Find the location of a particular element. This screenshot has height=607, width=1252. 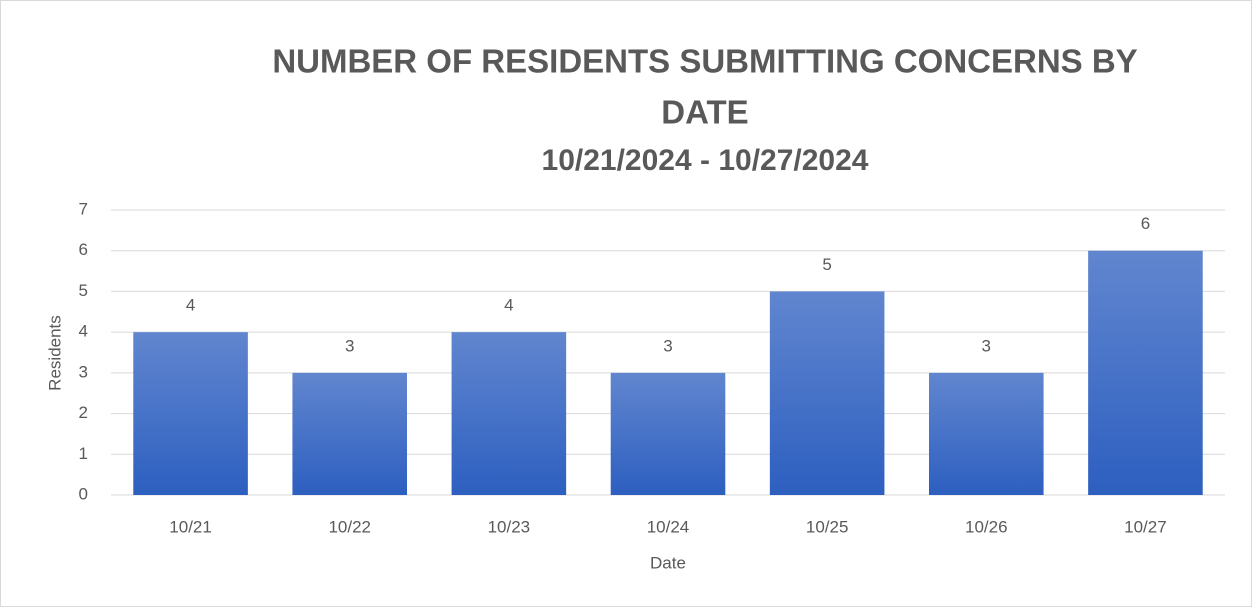

y-axis-label: Residents is located at coordinates (54, 353).